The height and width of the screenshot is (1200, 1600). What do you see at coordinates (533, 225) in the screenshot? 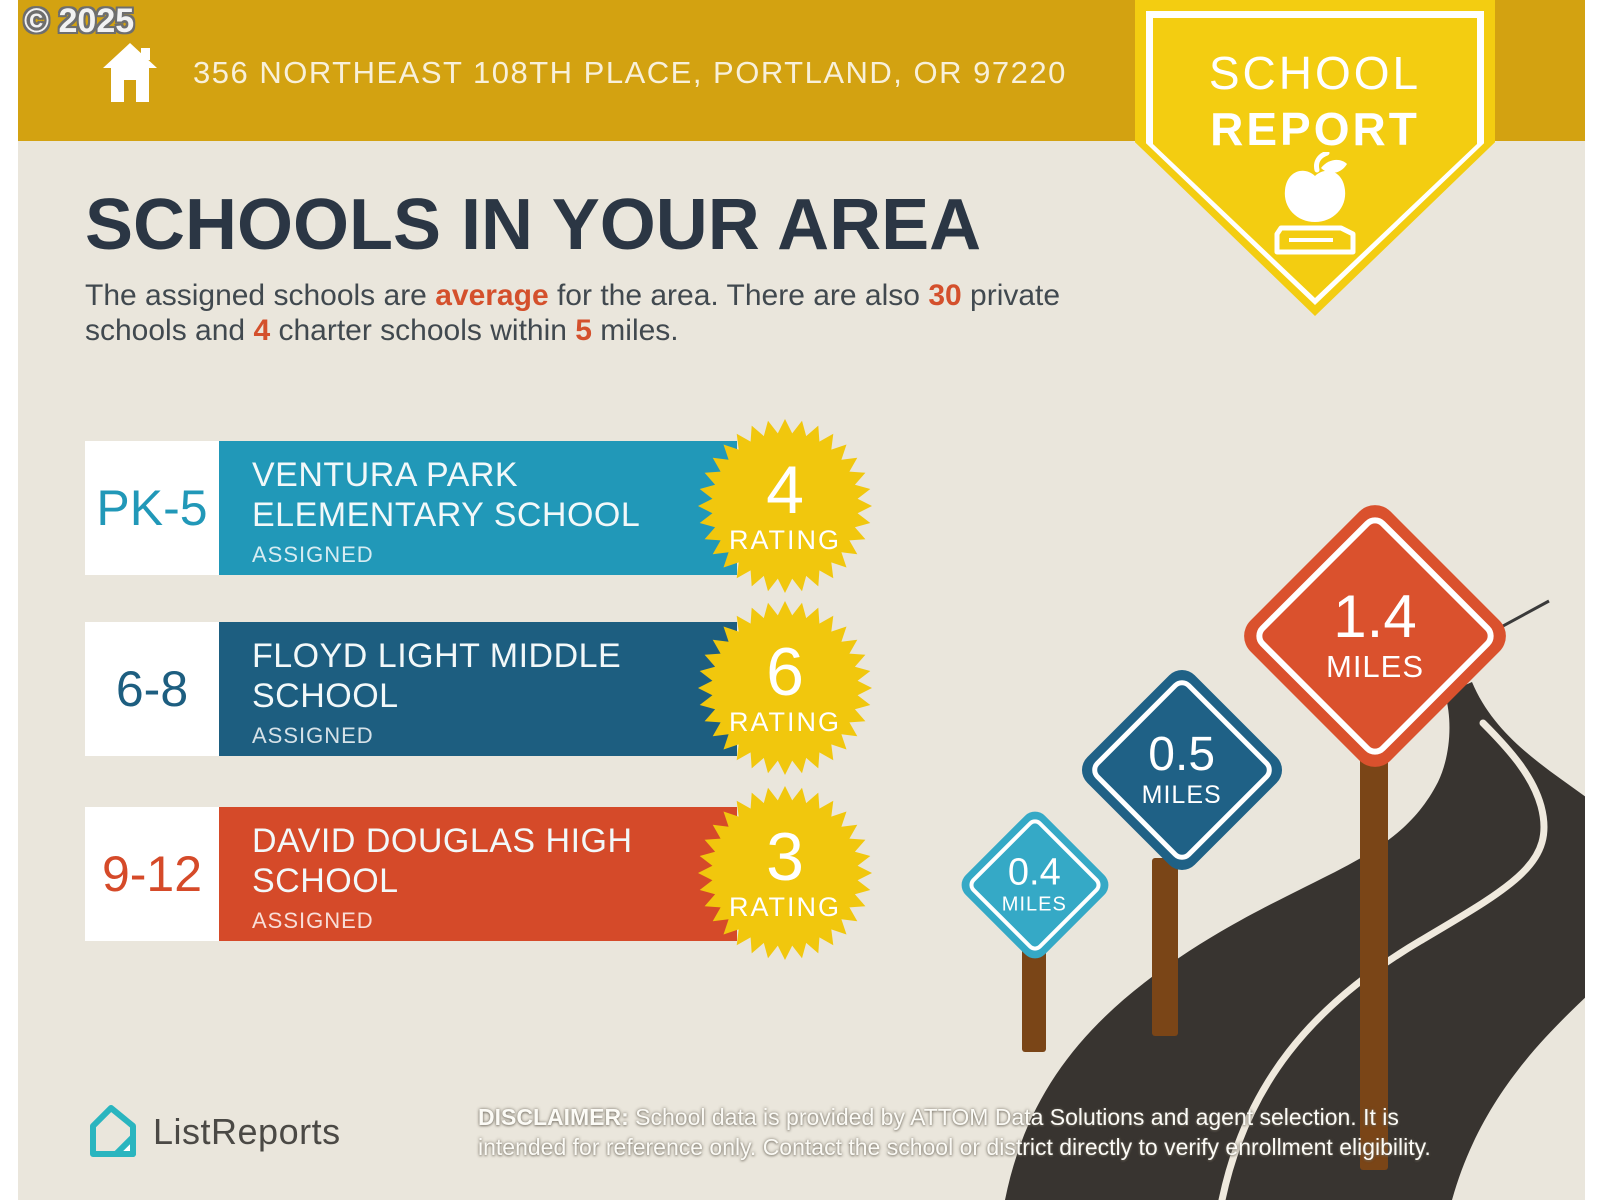
I see `page-title: SCHOOLS IN YOUR AREA` at bounding box center [533, 225].